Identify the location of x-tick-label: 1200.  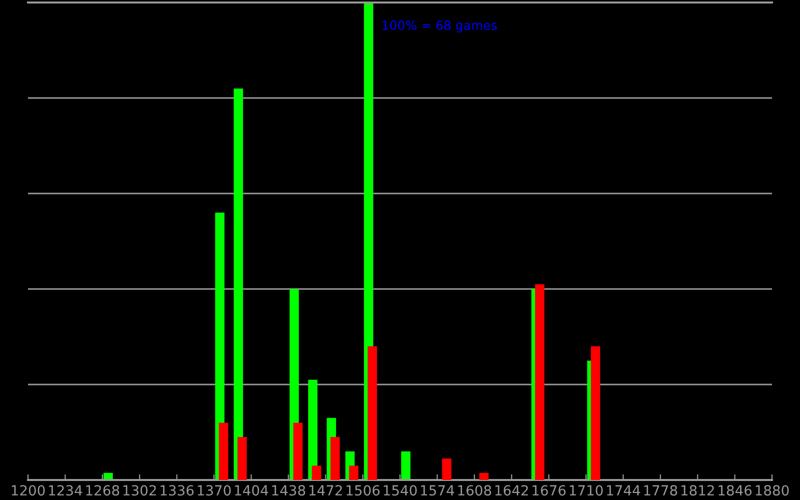
(28, 490).